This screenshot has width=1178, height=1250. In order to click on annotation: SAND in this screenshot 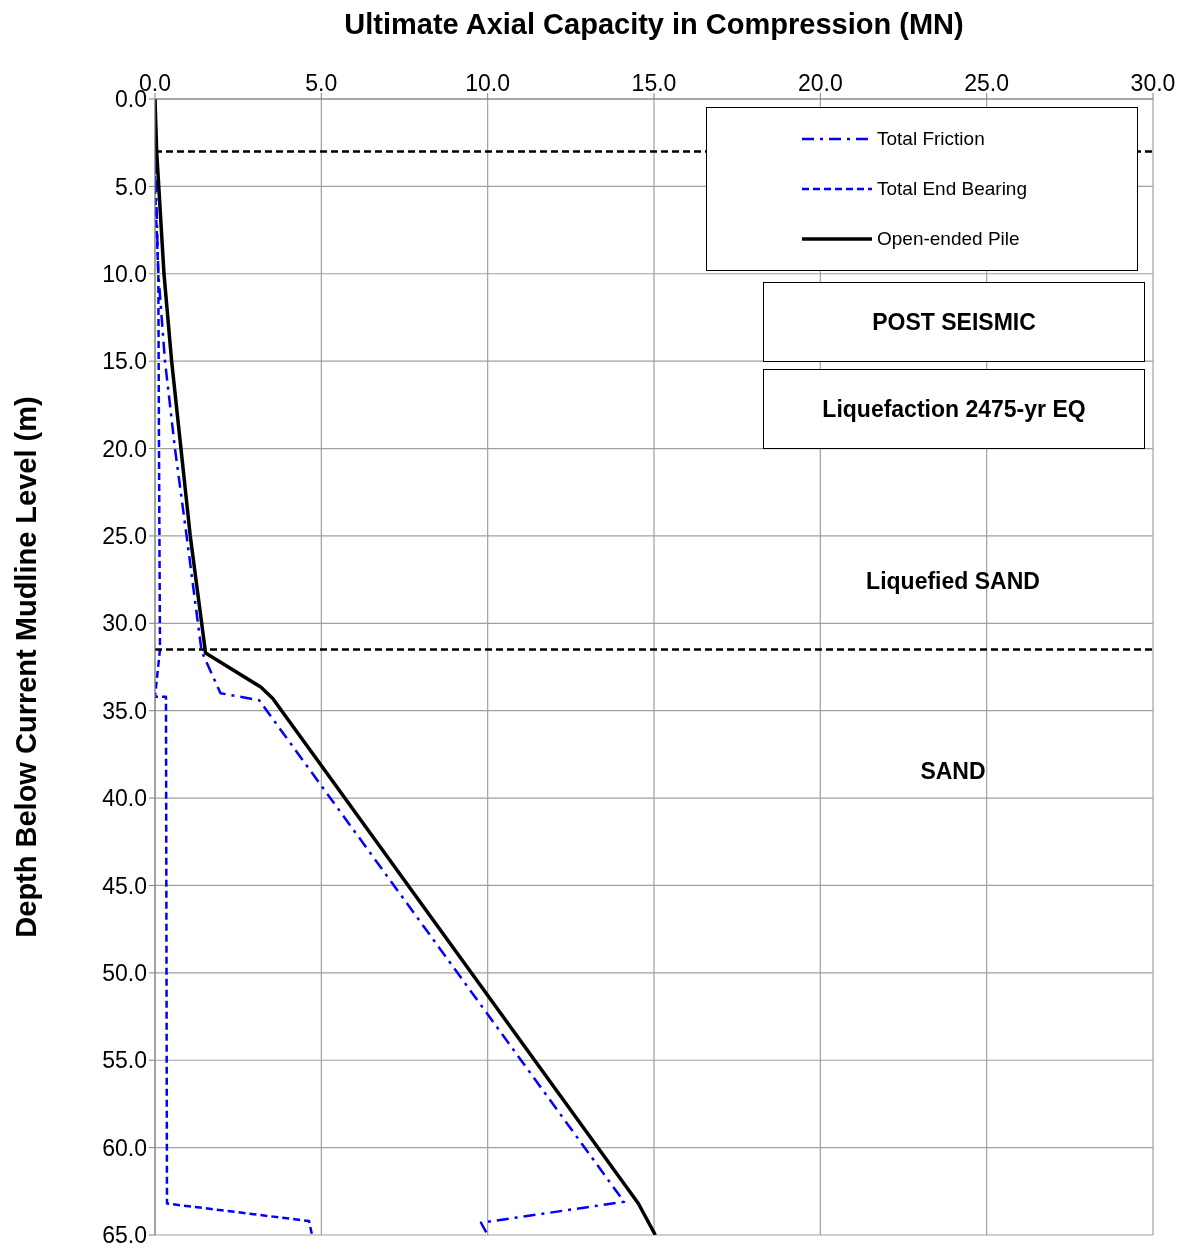, I will do `click(953, 771)`.